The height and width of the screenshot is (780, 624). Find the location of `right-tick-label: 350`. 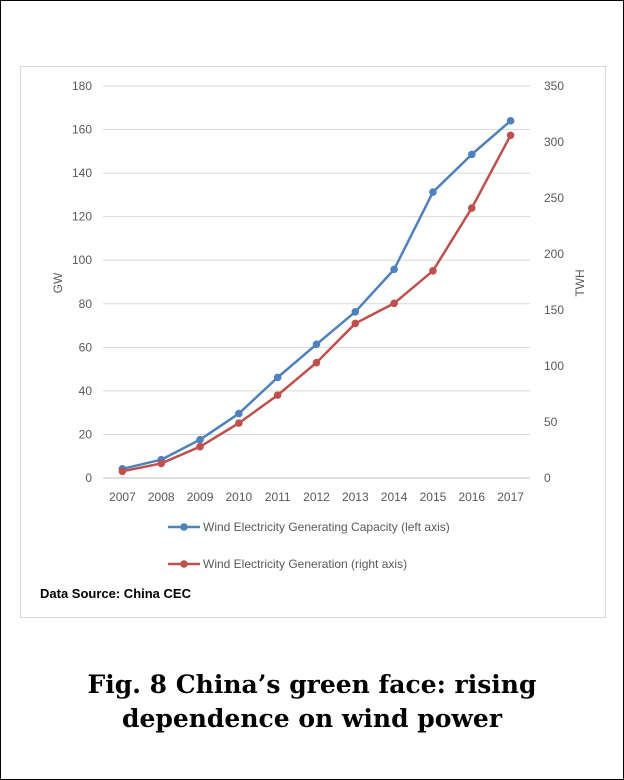

right-tick-label: 350 is located at coordinates (554, 86).